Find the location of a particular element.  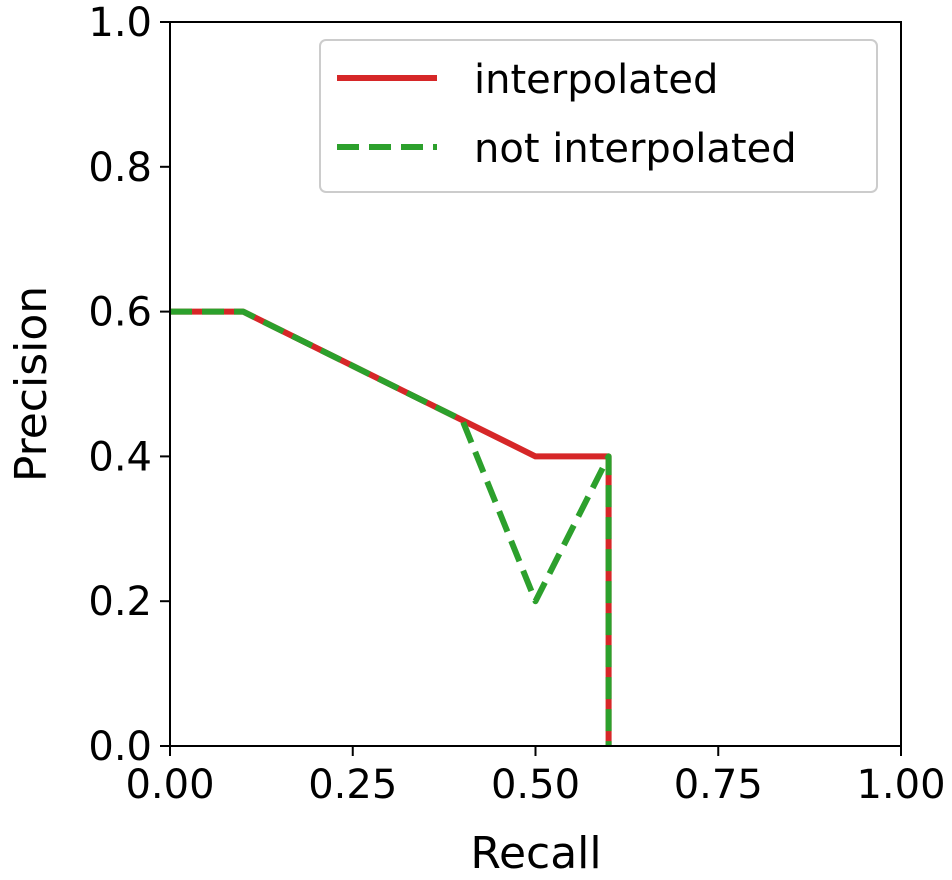

legend: interpolated not interpolated is located at coordinates (598, 116).